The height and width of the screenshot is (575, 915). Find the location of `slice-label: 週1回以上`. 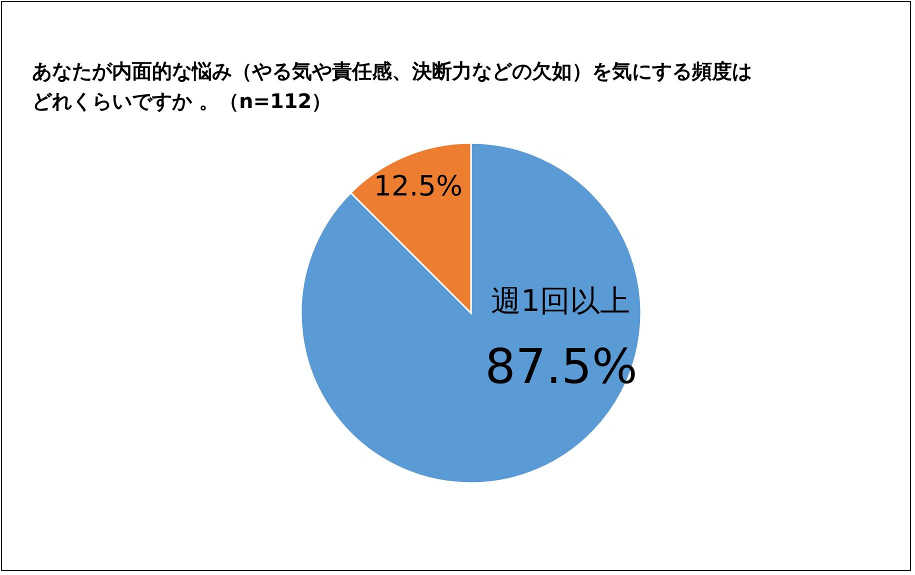

slice-label: 週1回以上 is located at coordinates (560, 301).